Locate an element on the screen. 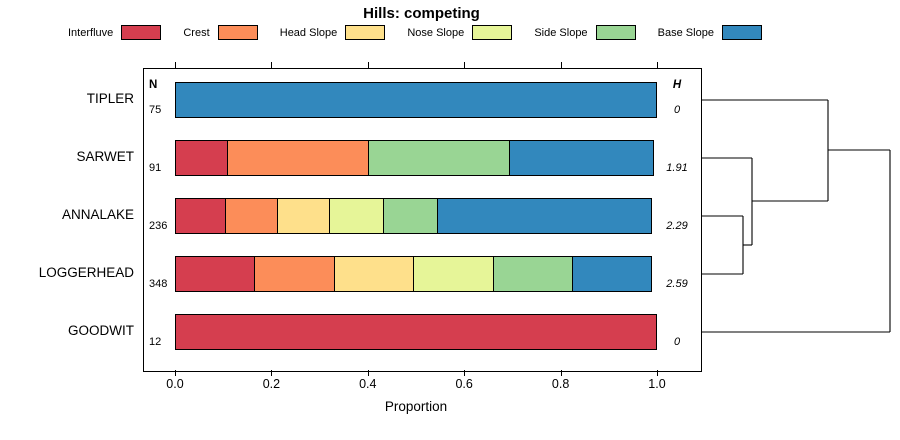  legend-item: Head Slope is located at coordinates (333, 32).